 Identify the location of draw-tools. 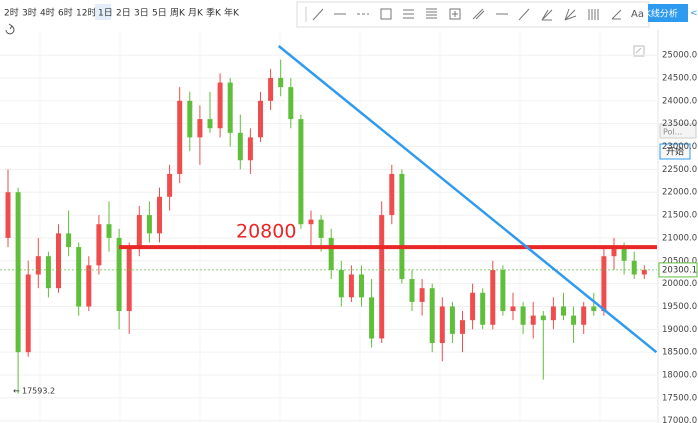
(463, 14).